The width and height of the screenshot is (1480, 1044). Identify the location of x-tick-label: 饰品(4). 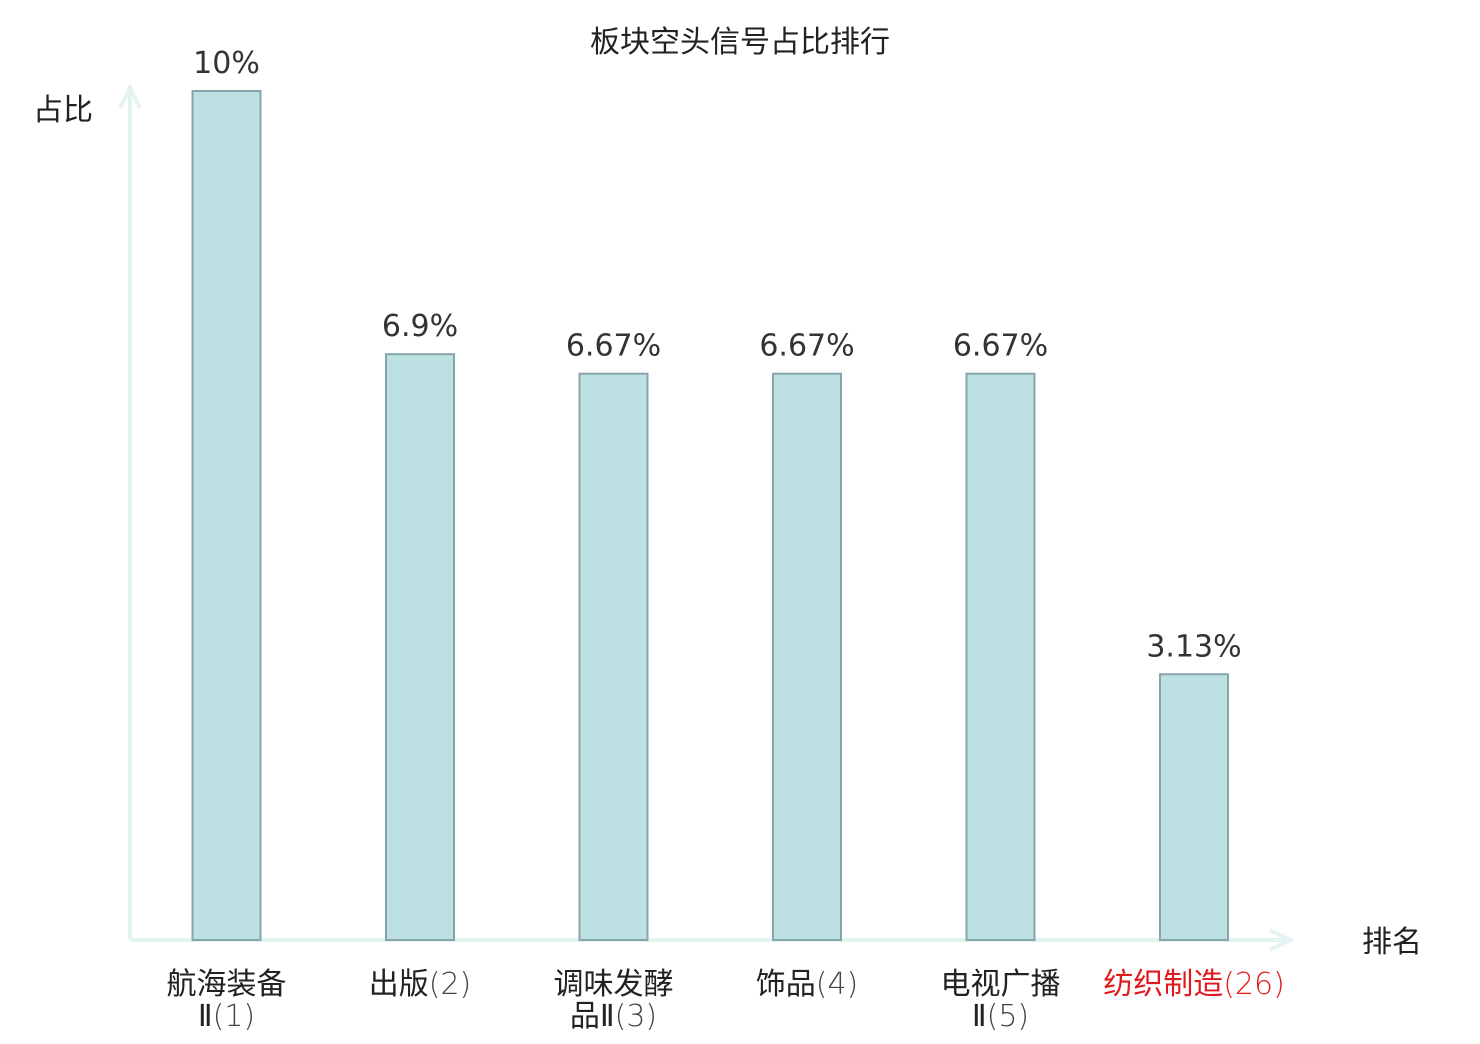
(807, 984).